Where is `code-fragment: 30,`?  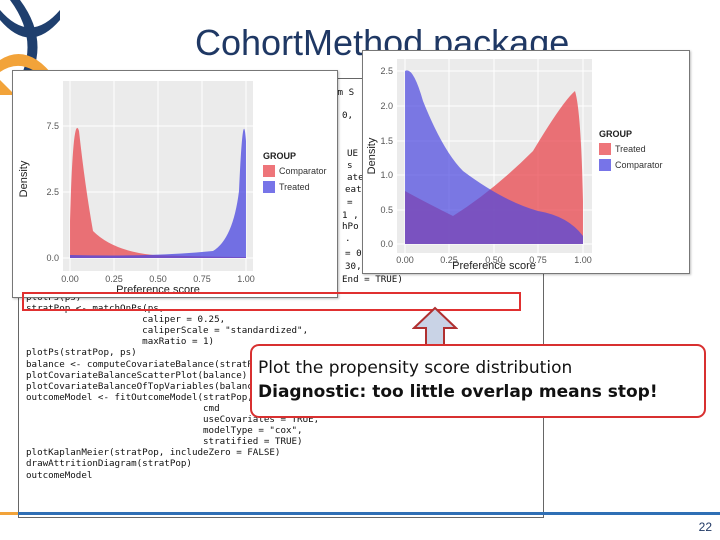
code-fragment: 30, is located at coordinates (353, 266).